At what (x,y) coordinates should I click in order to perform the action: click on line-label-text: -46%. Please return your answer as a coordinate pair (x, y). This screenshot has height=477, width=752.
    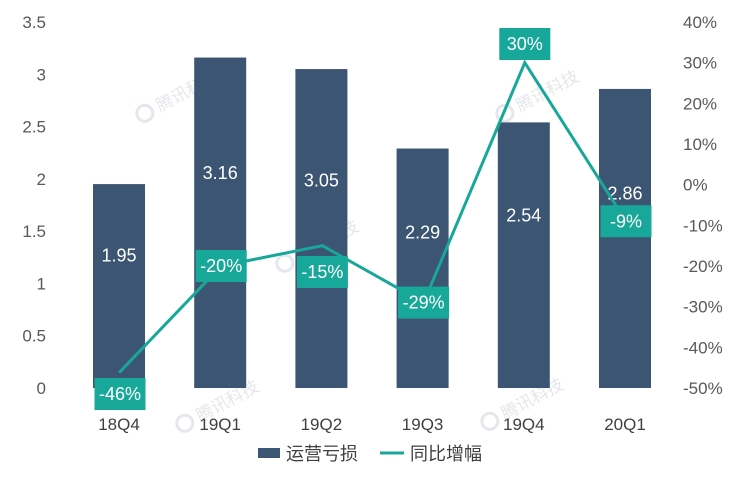
    Looking at the image, I should click on (120, 394).